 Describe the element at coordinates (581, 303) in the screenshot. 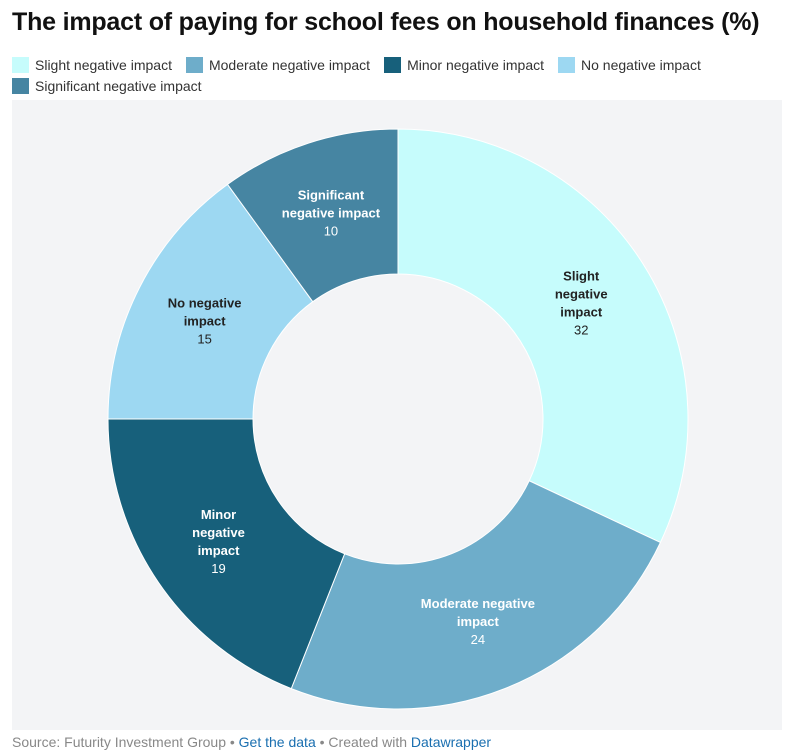

I see `slice-label-0: Slight negative impact 32` at that location.